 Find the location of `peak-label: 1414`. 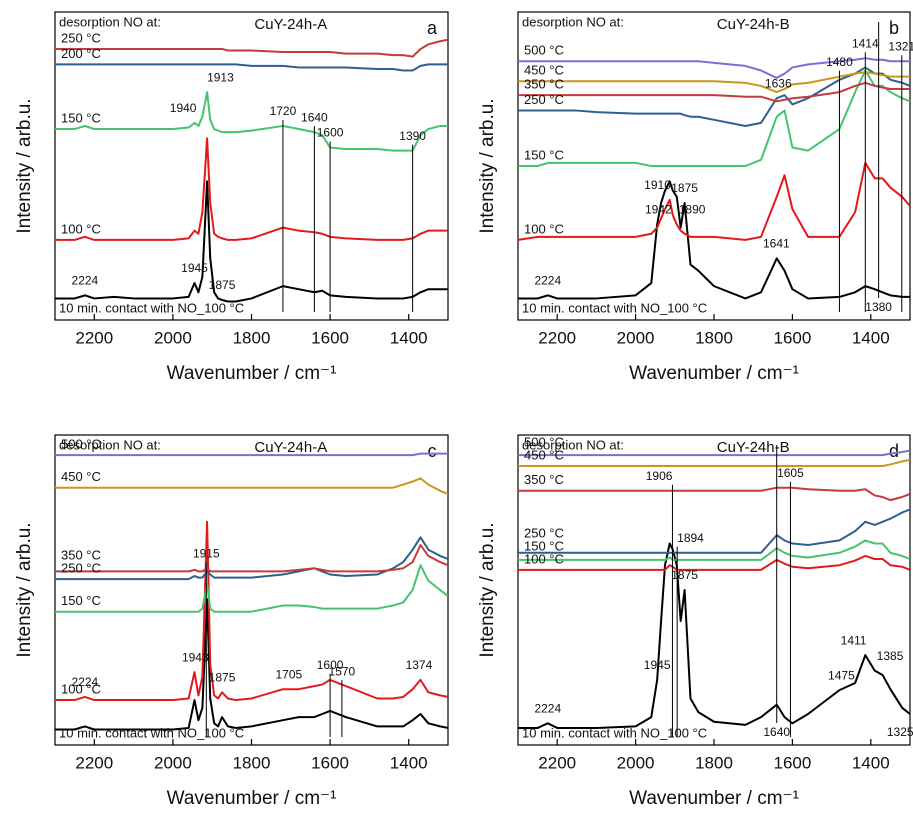

peak-label: 1414 is located at coordinates (865, 43).